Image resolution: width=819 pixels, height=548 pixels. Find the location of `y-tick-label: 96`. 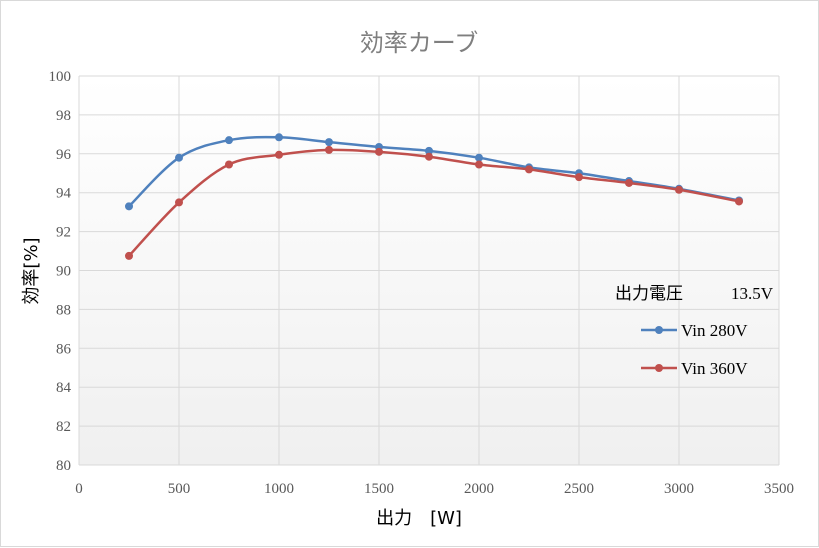

y-tick-label: 96 is located at coordinates (64, 155).